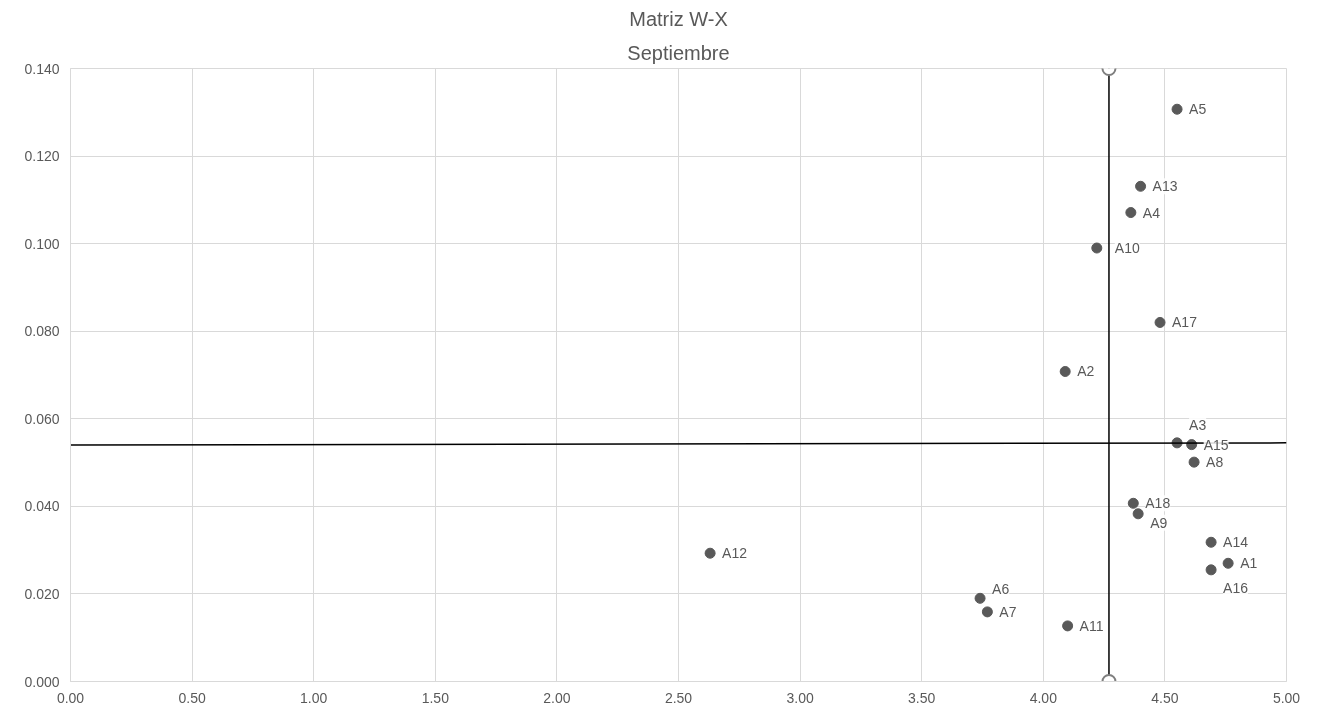 The width and height of the screenshot is (1336, 726). What do you see at coordinates (435, 697) in the screenshot?
I see `x-tick-label: 1.50` at bounding box center [435, 697].